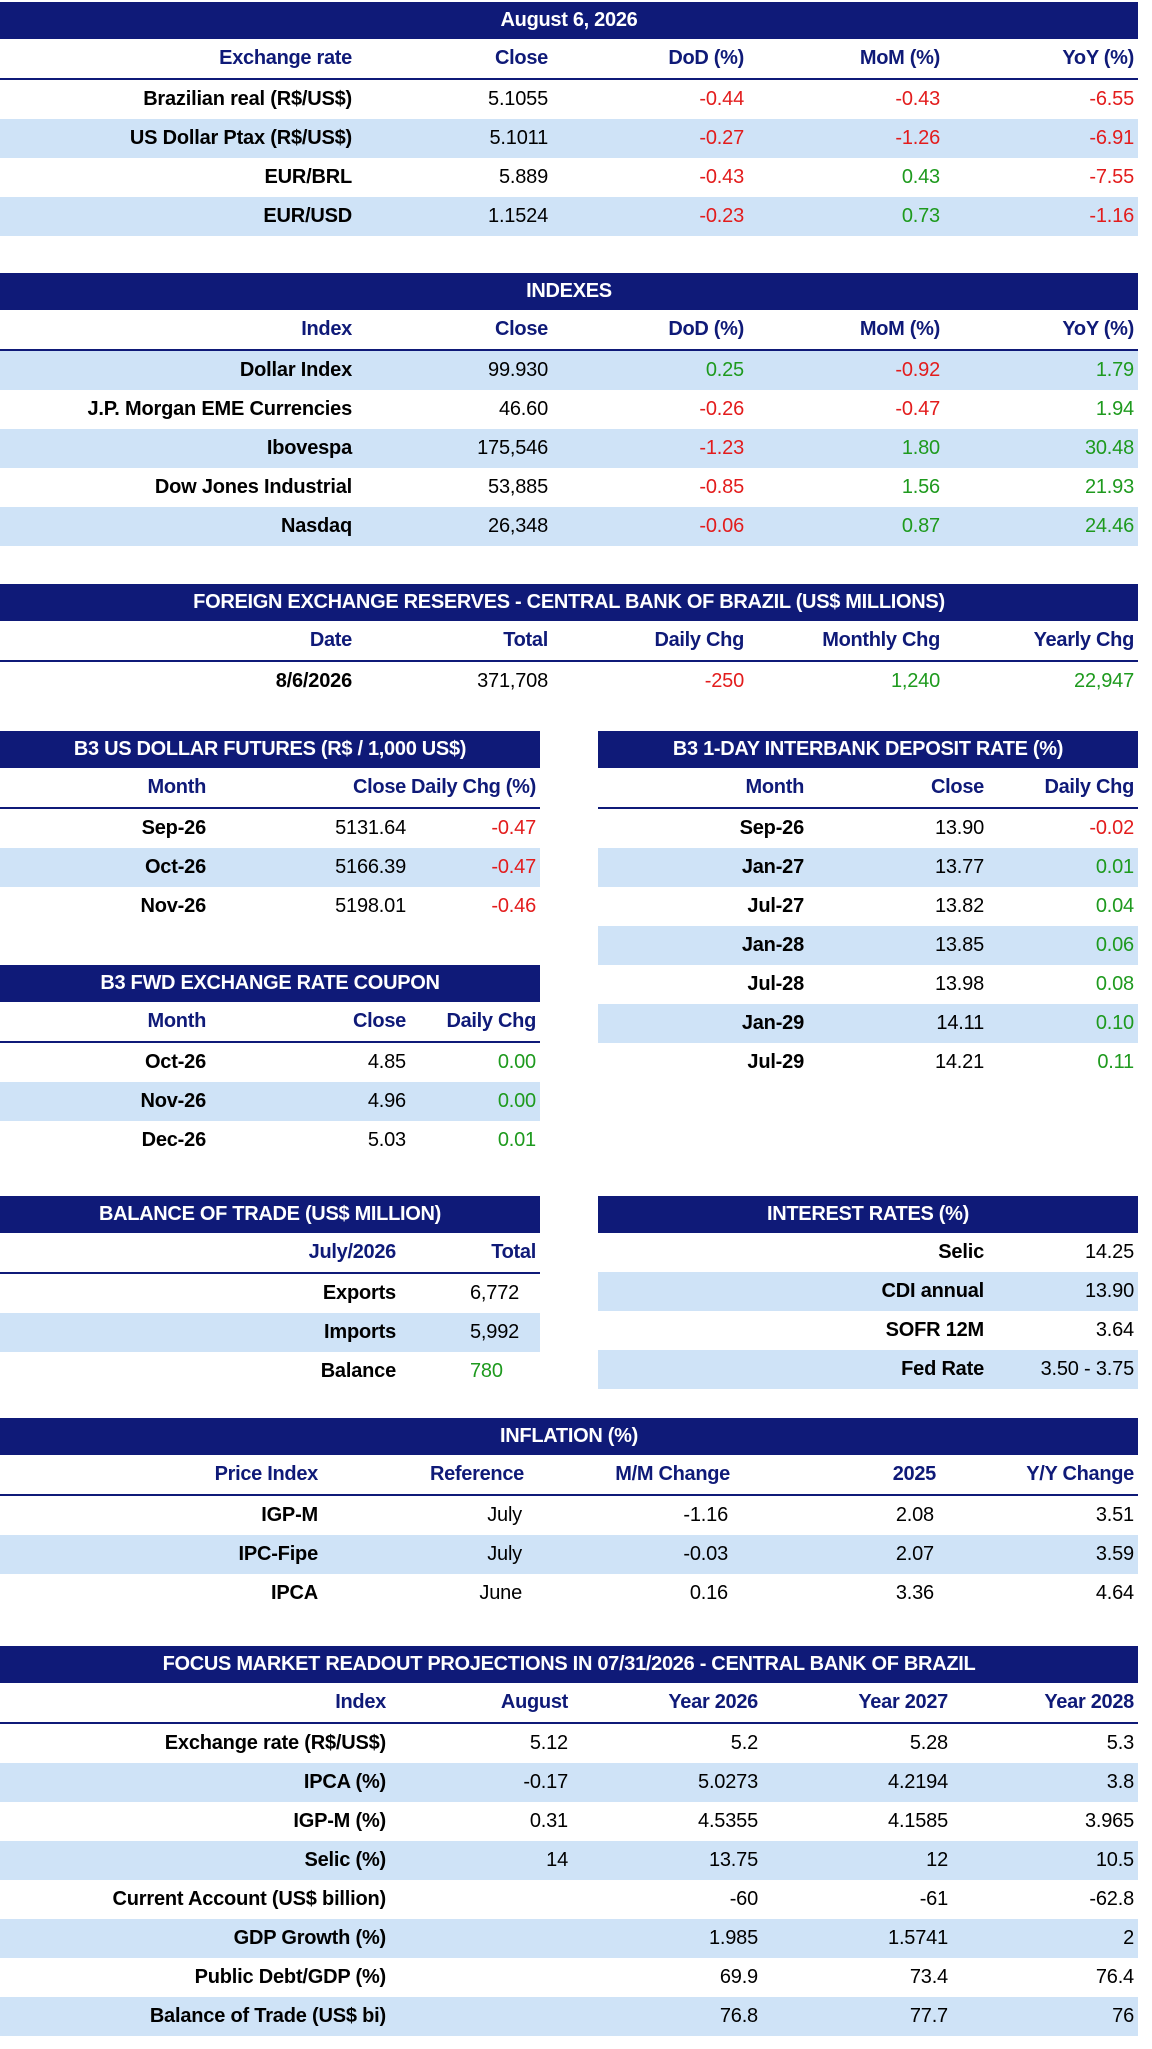 The image size is (1152, 2049). What do you see at coordinates (1080, 1474) in the screenshot?
I see `col-header: Y/Y Change` at bounding box center [1080, 1474].